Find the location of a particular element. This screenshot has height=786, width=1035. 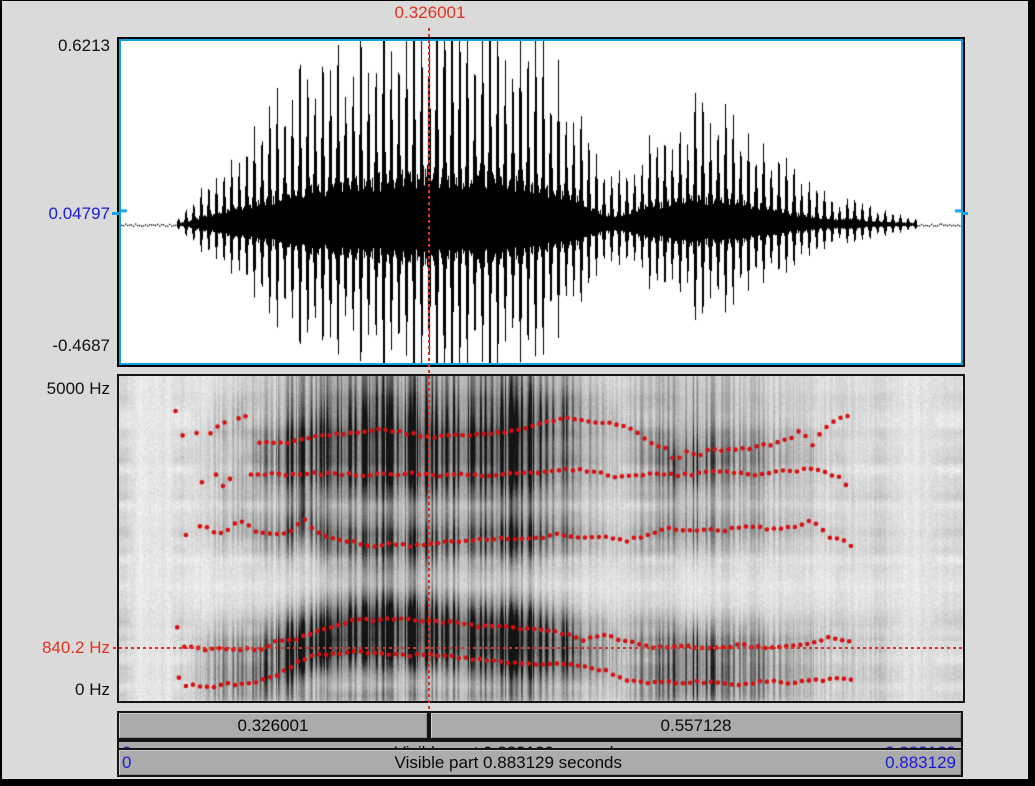

cursor-vline is located at coordinates (429, 369).